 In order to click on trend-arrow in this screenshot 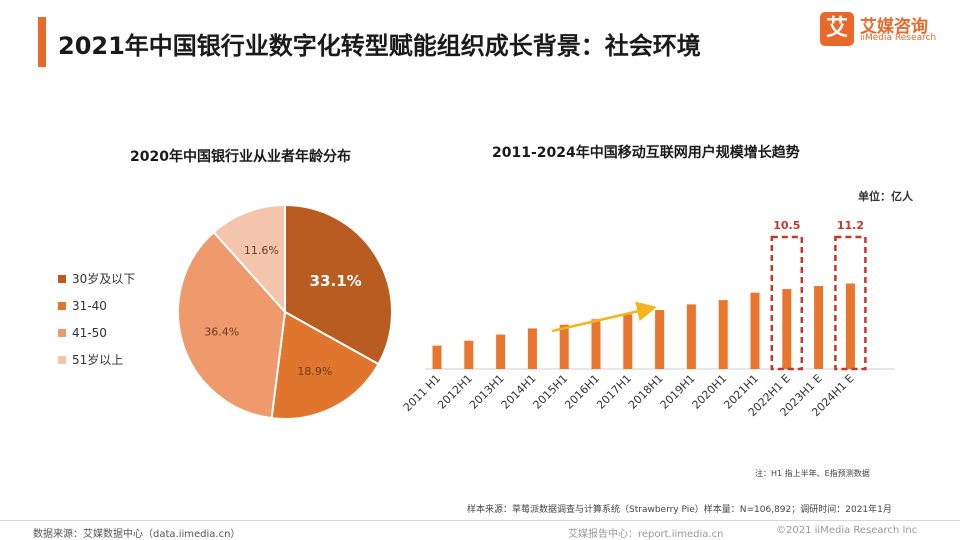, I will do `click(604, 317)`.